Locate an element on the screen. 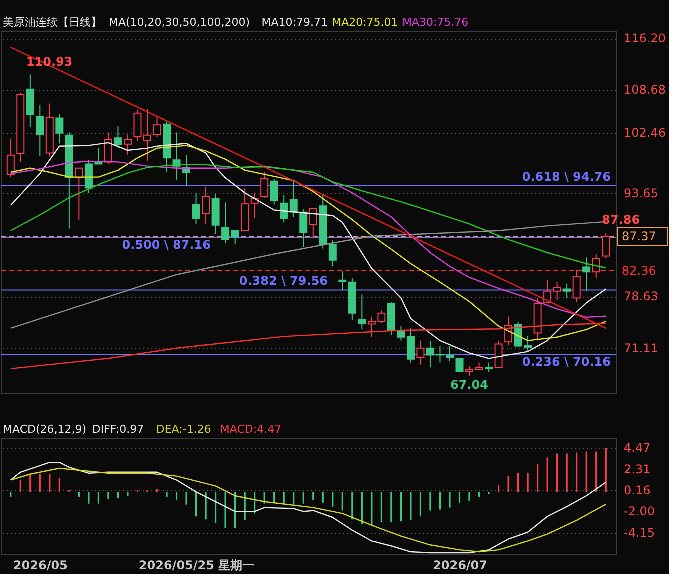 The height and width of the screenshot is (580, 693). y-tick-label: 108.68 is located at coordinates (645, 90).